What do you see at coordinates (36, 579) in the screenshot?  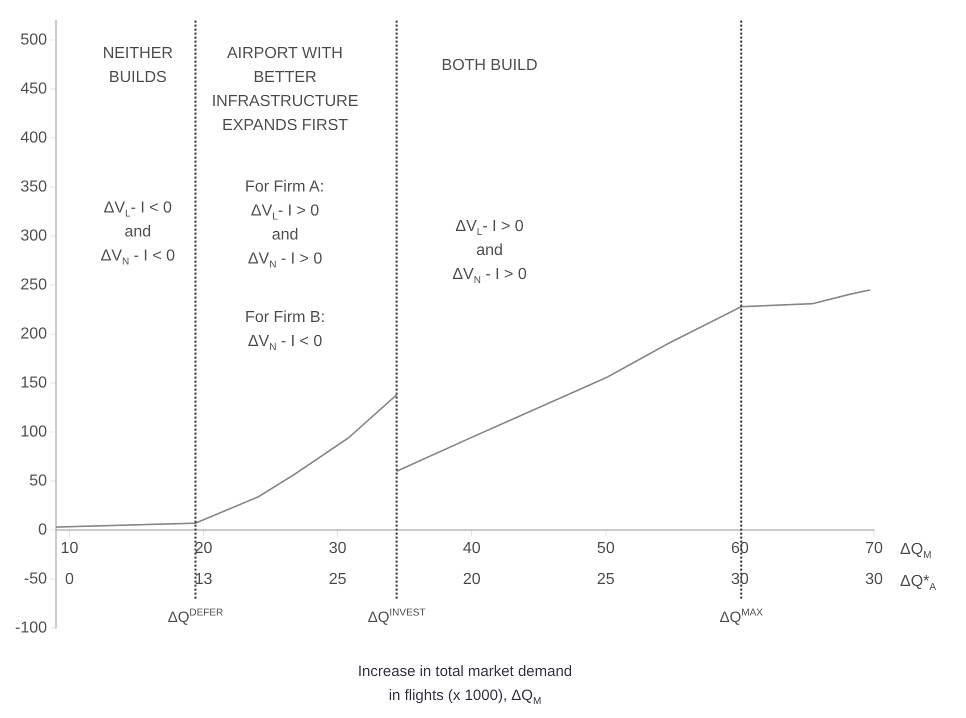 I see `y-tick-label: -50` at bounding box center [36, 579].